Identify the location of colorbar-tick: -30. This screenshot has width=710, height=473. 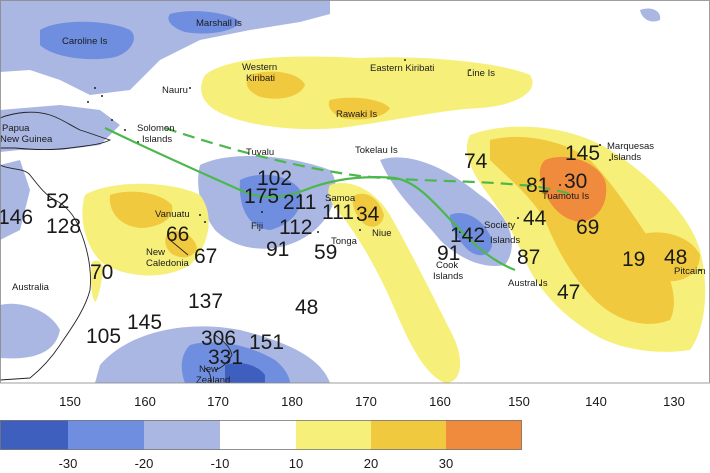
(68, 463).